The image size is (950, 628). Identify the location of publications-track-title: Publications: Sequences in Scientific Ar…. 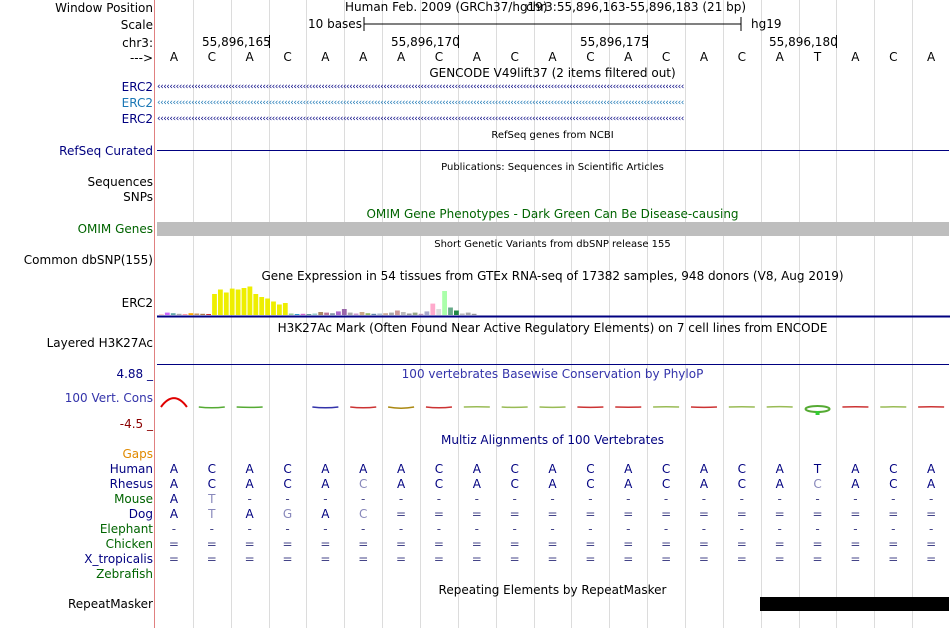
(552, 167).